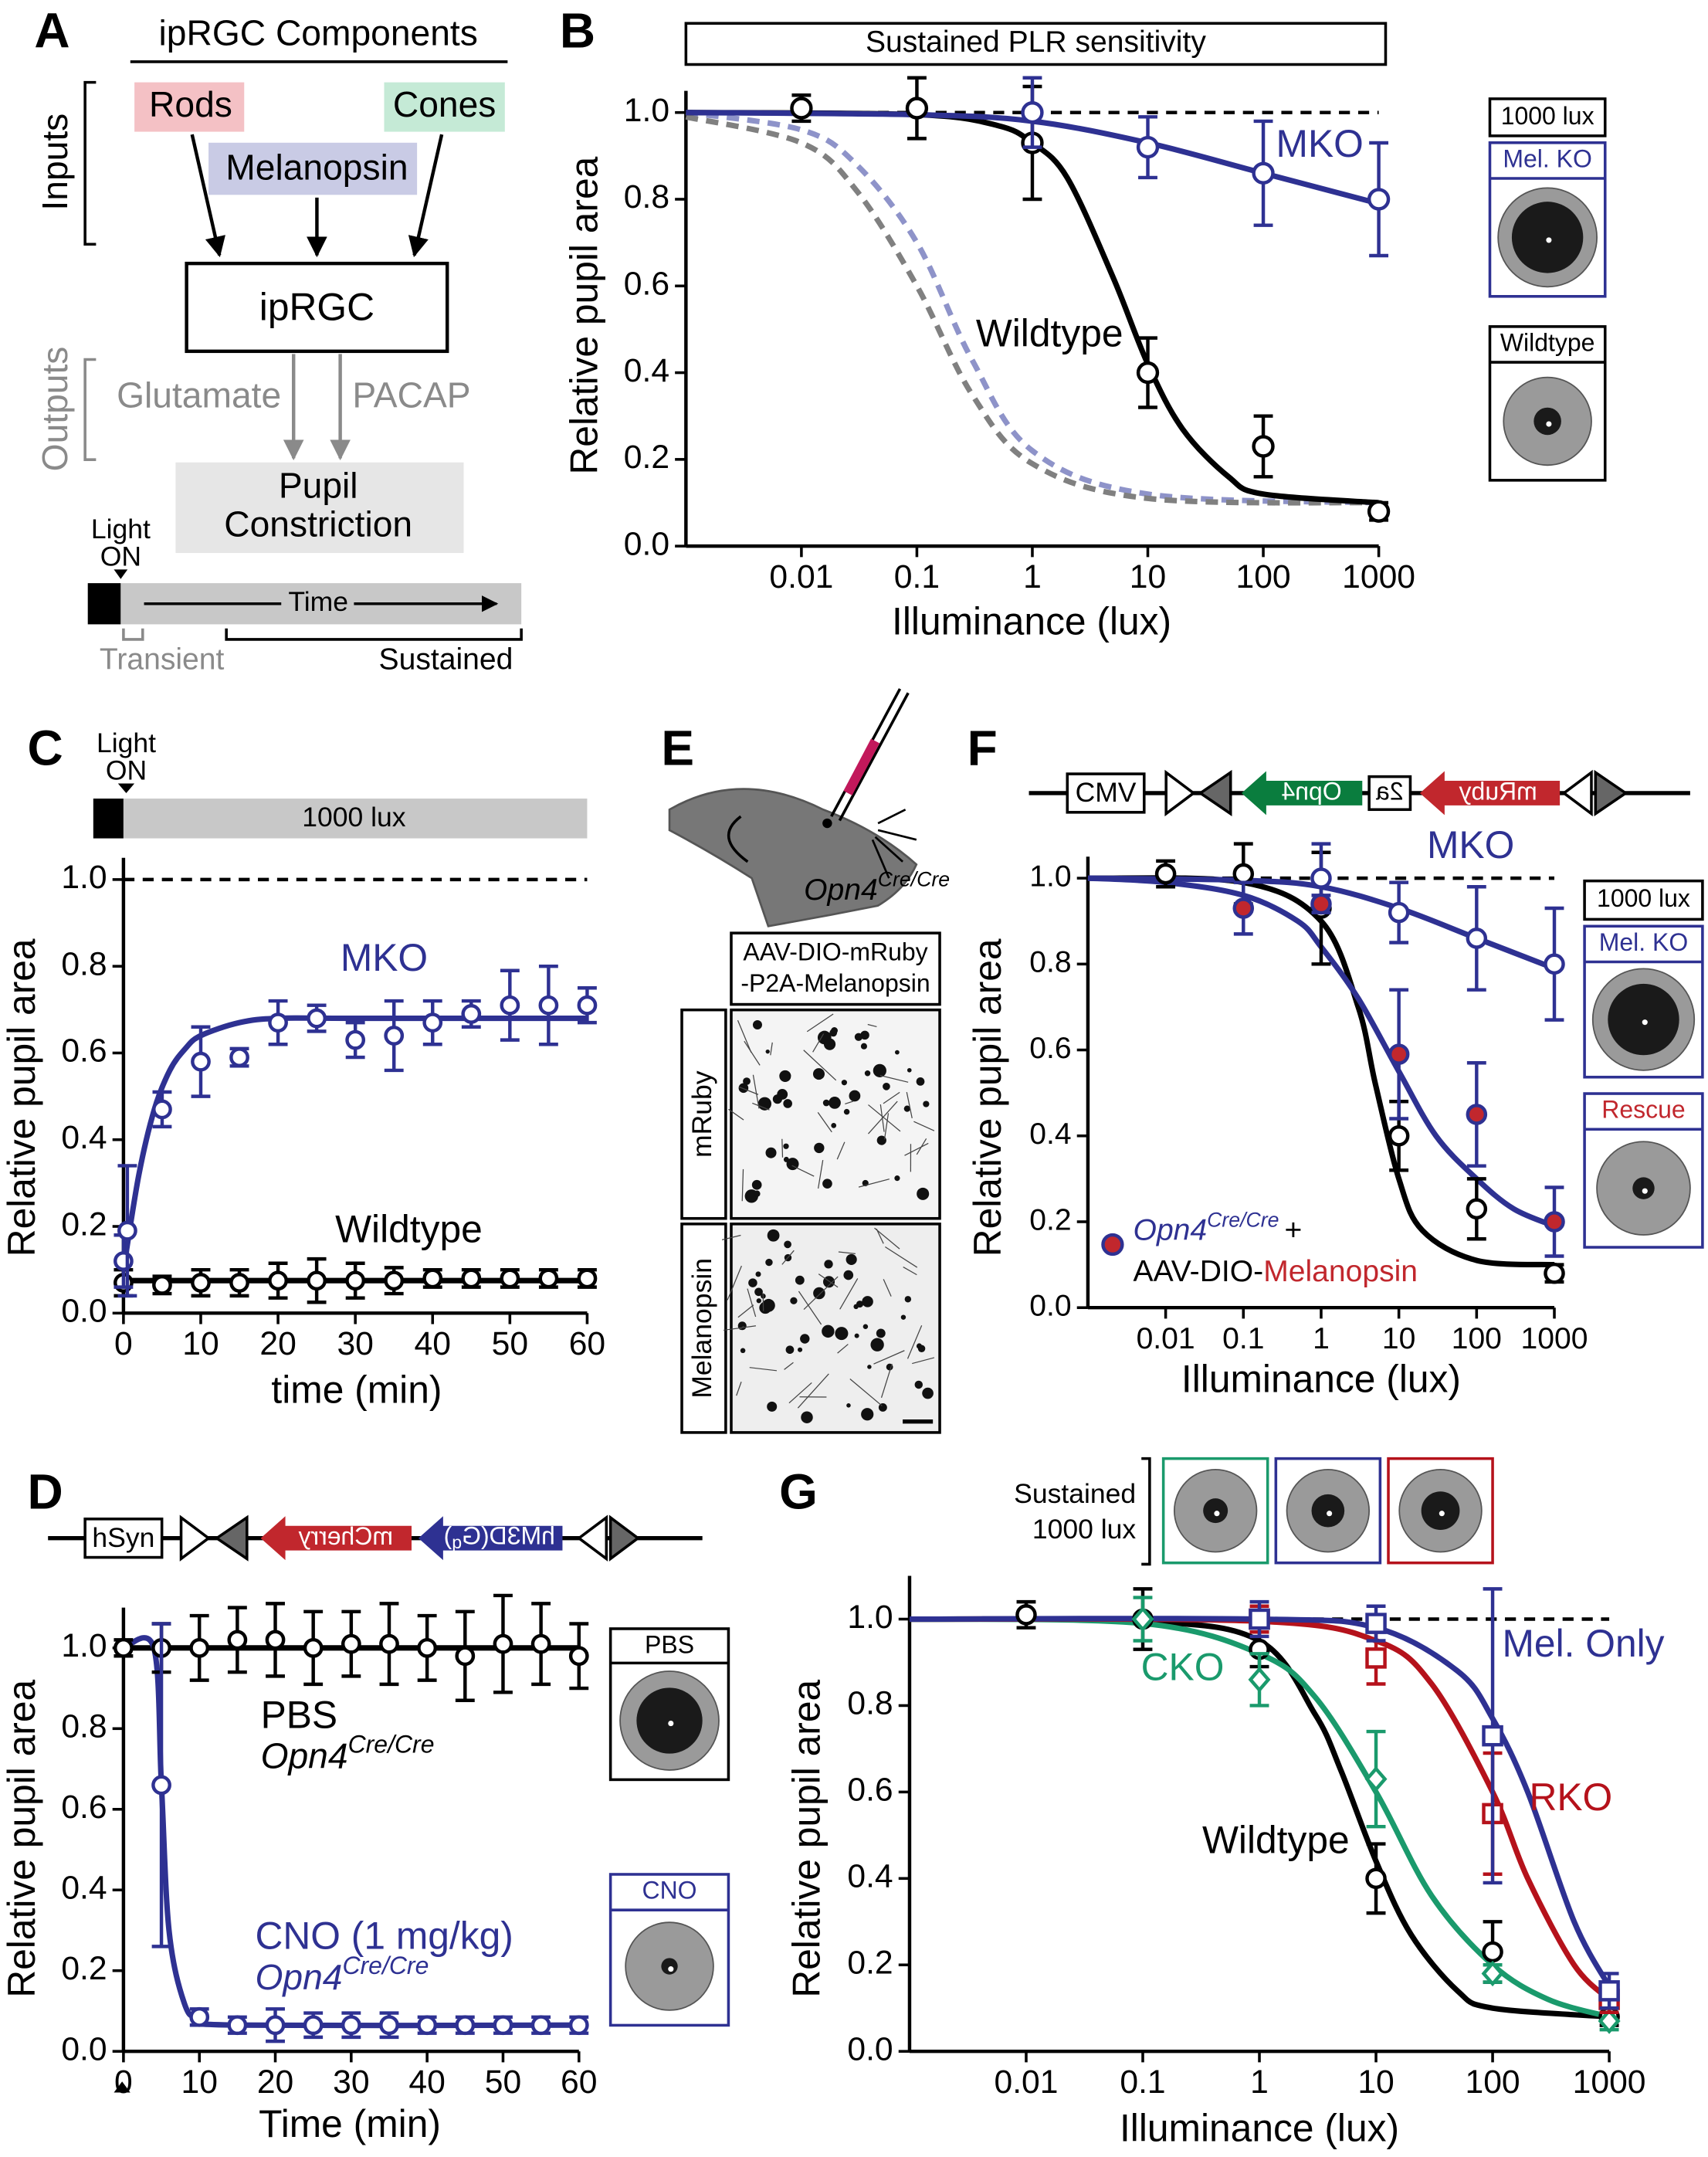 The height and width of the screenshot is (2157, 1708). Describe the element at coordinates (1571, 1797) in the screenshot. I see `series-label: RKO` at that location.